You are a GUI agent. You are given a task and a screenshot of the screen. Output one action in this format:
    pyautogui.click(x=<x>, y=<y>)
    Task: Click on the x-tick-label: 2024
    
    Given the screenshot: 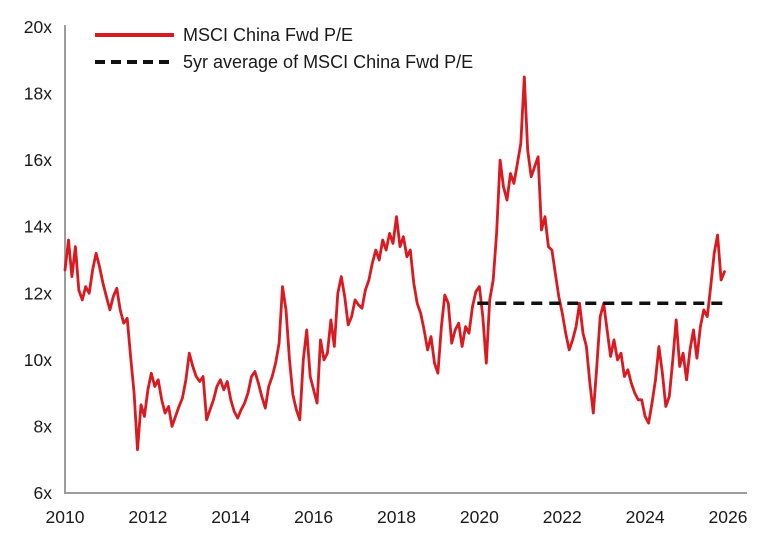 What is the action you would take?
    pyautogui.click(x=645, y=517)
    